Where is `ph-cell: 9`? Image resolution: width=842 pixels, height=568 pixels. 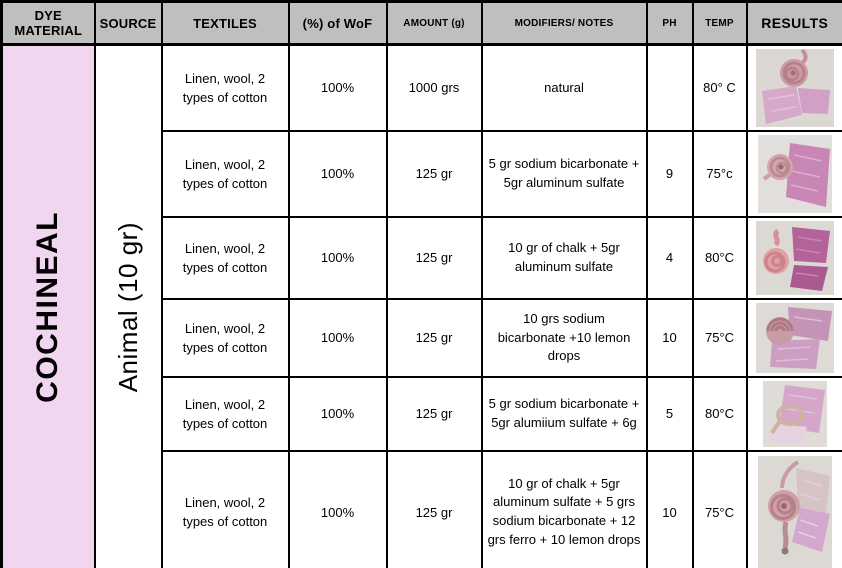
ph-cell: 9 is located at coordinates (669, 174).